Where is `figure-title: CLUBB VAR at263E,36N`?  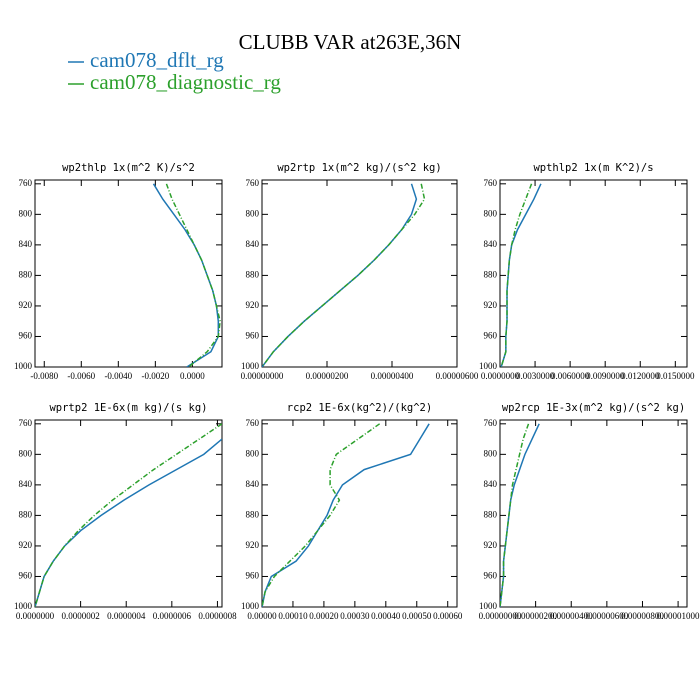 figure-title: CLUBB VAR at263E,36N is located at coordinates (350, 42).